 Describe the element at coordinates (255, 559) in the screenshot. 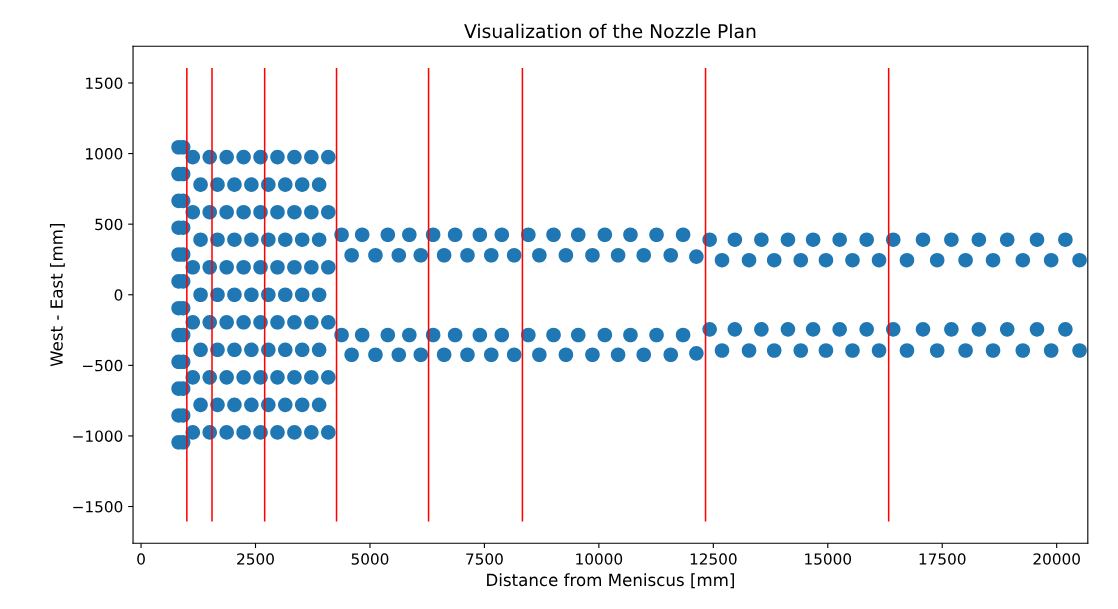

I see `x-tick-label: 2500` at that location.